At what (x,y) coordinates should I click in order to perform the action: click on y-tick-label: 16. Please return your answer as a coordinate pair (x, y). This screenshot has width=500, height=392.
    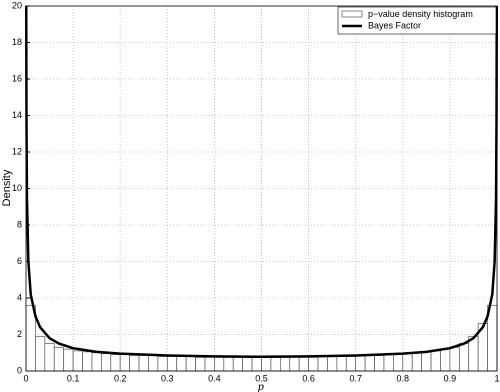
    Looking at the image, I should click on (17, 78).